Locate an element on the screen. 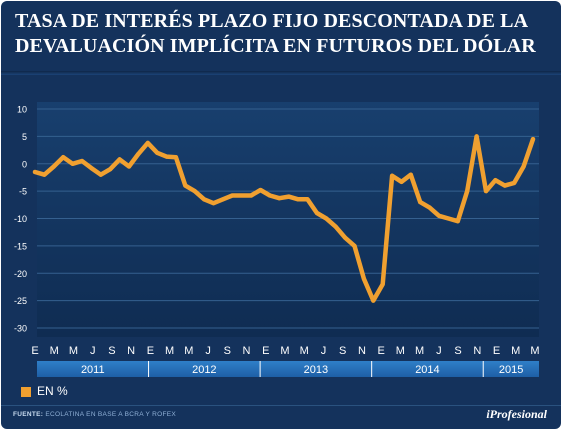 The width and height of the screenshot is (564, 432). y-tick-label: -30 is located at coordinates (20, 329).